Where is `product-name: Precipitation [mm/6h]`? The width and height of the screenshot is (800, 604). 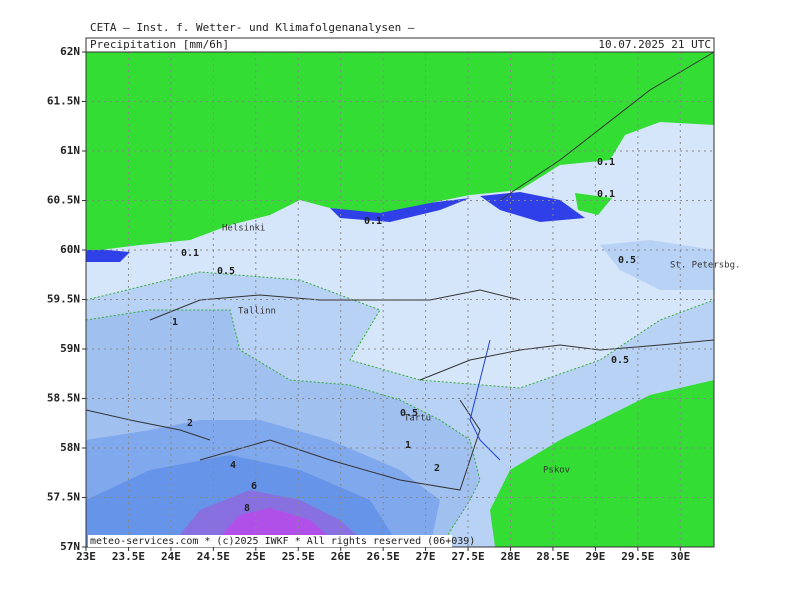
product-name: Precipitation [mm/6h] is located at coordinates (159, 44).